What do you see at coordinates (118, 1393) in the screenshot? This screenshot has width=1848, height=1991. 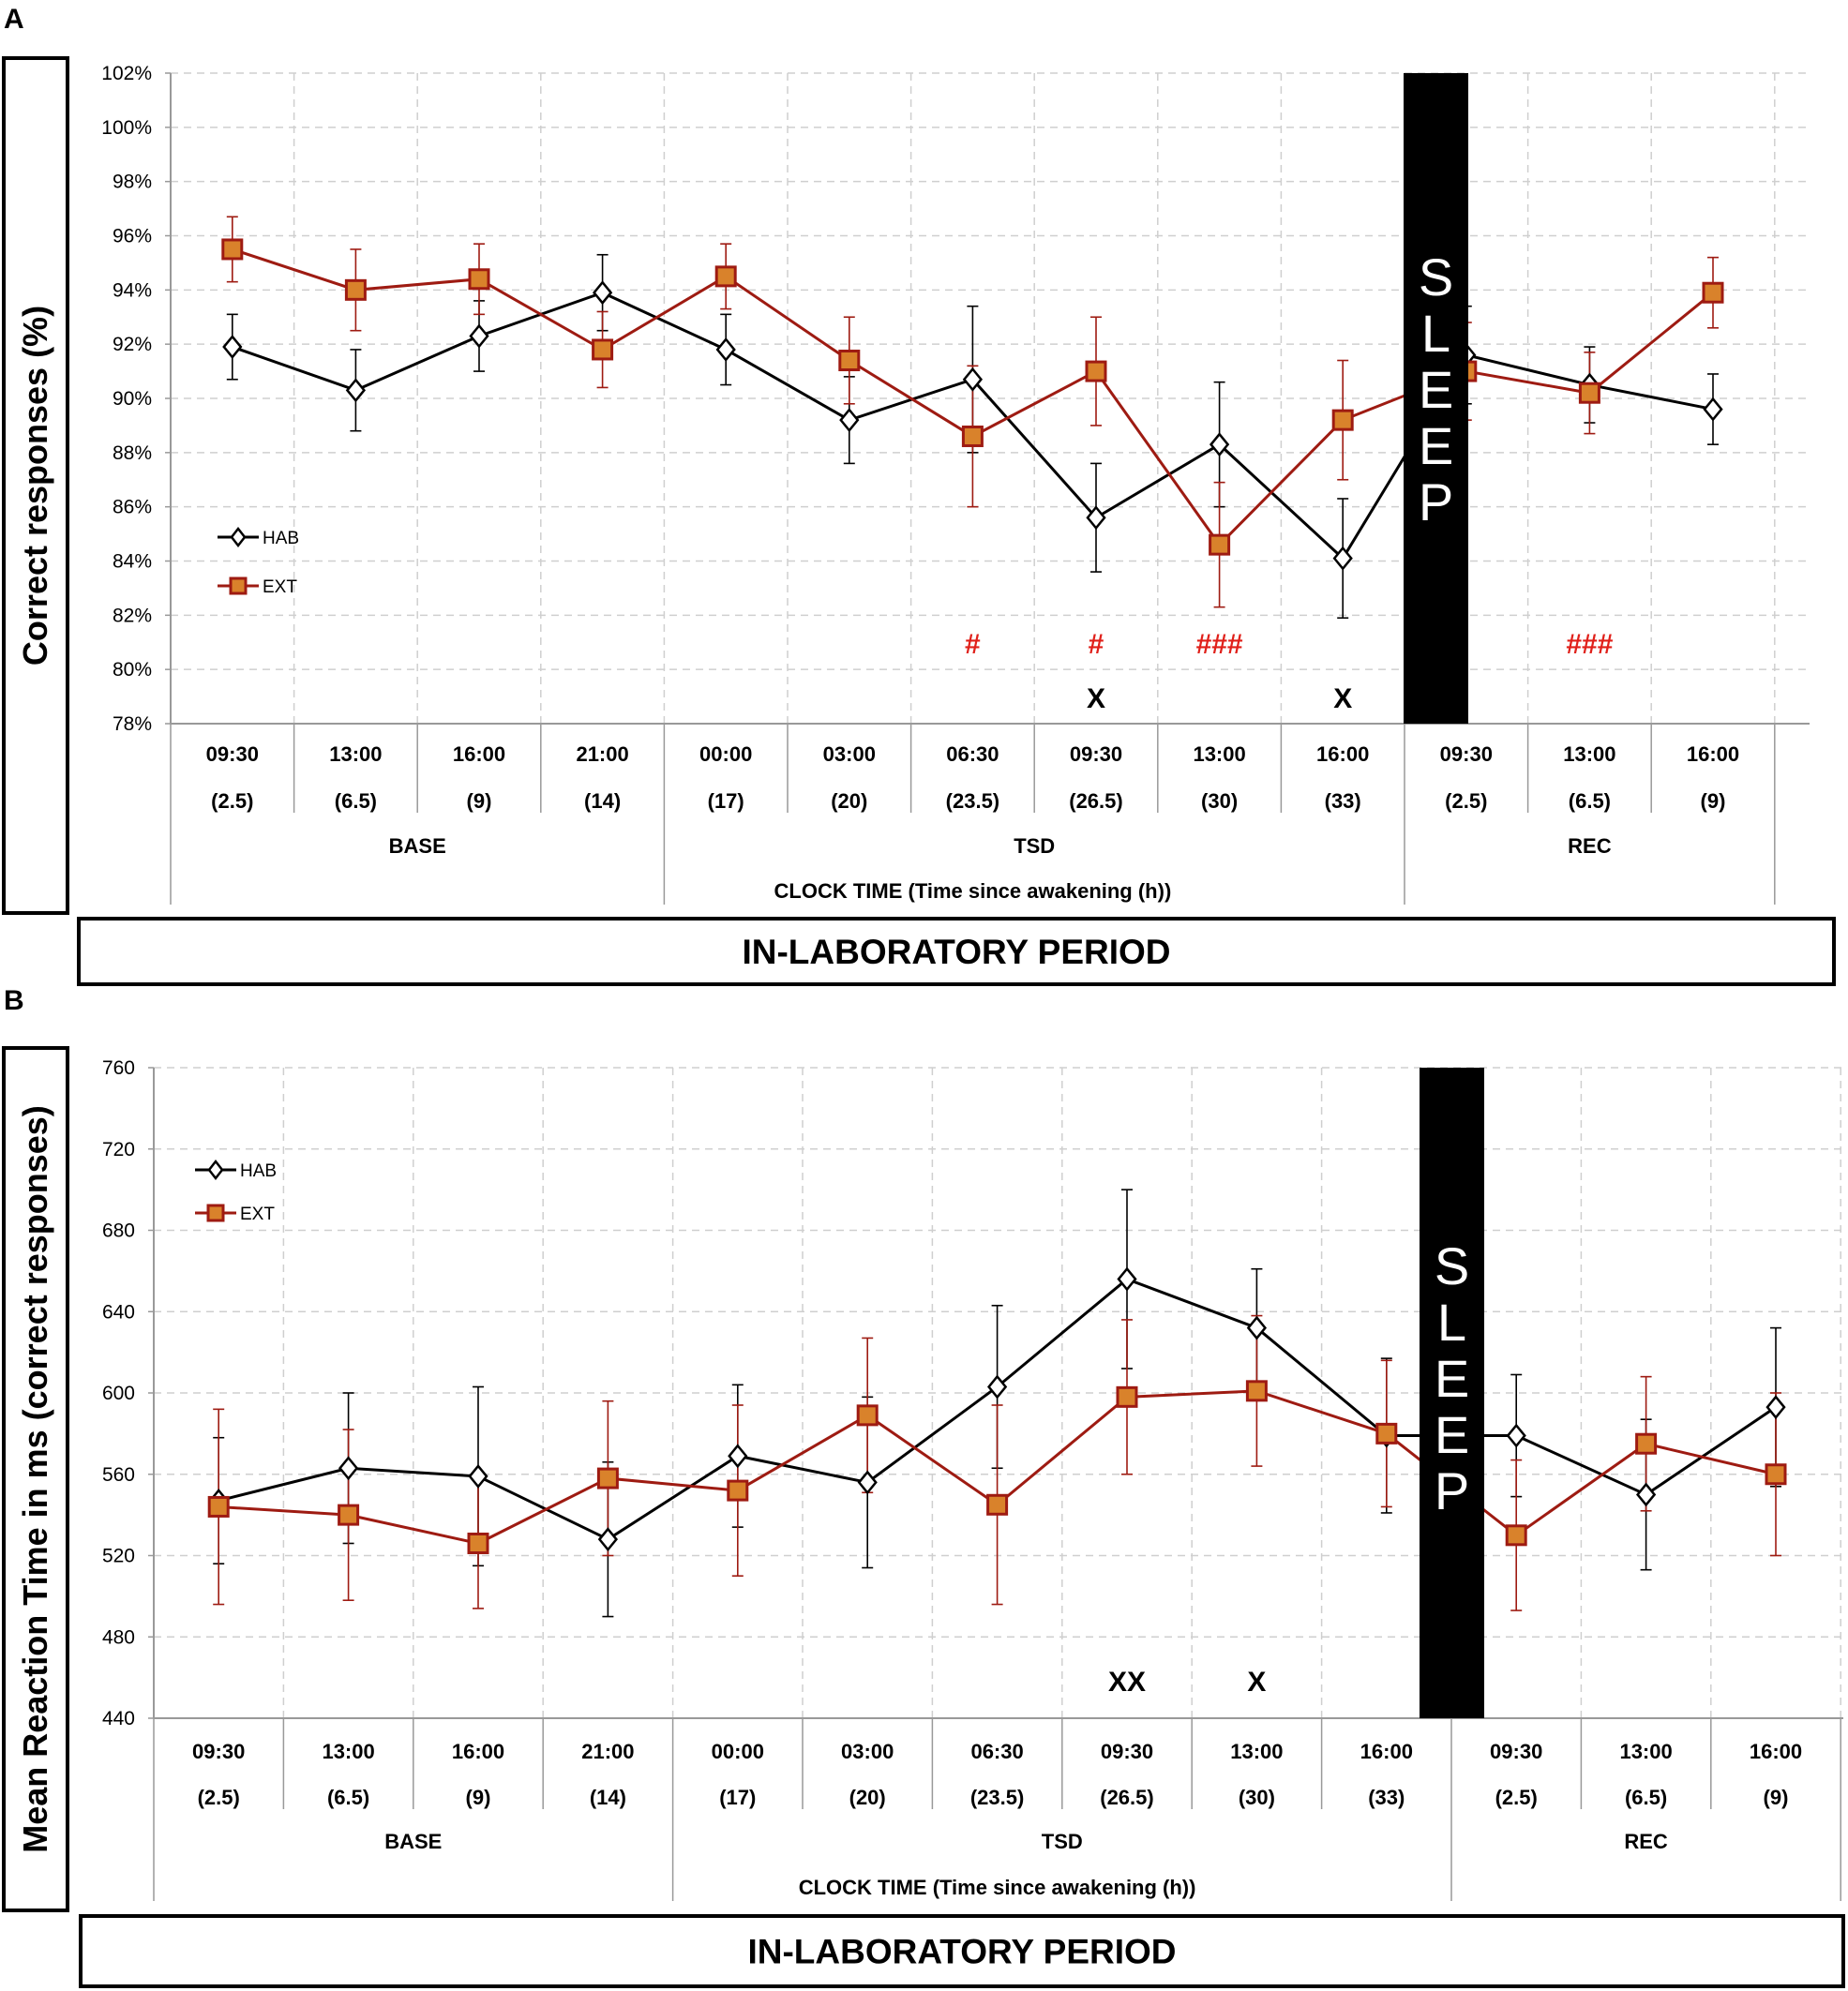 I see `y-tick-label: 600` at bounding box center [118, 1393].